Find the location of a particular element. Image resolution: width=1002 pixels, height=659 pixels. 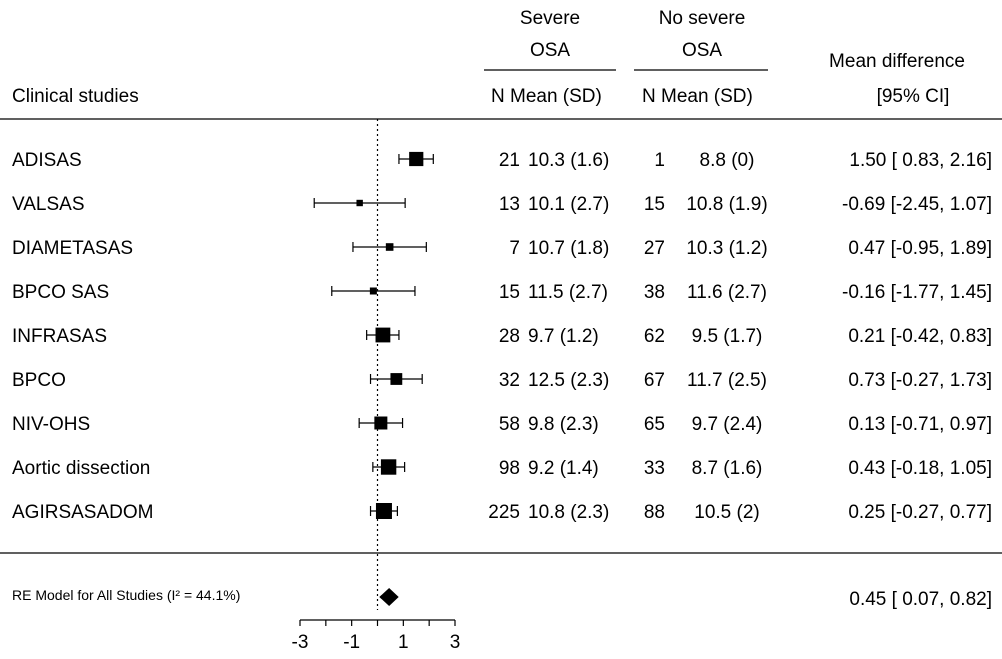

header-effect-line1: Mean difference is located at coordinates (897, 61).